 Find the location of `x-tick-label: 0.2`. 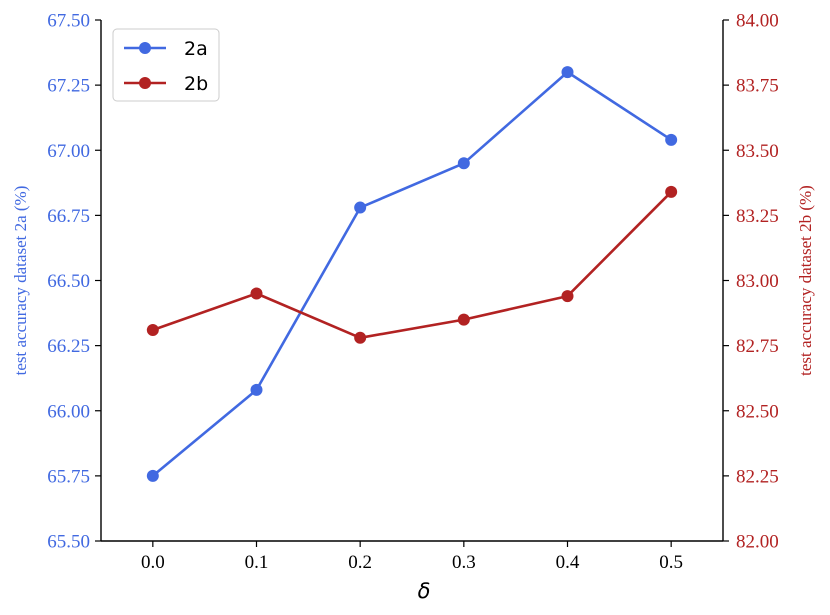

x-tick-label: 0.2 is located at coordinates (360, 562).